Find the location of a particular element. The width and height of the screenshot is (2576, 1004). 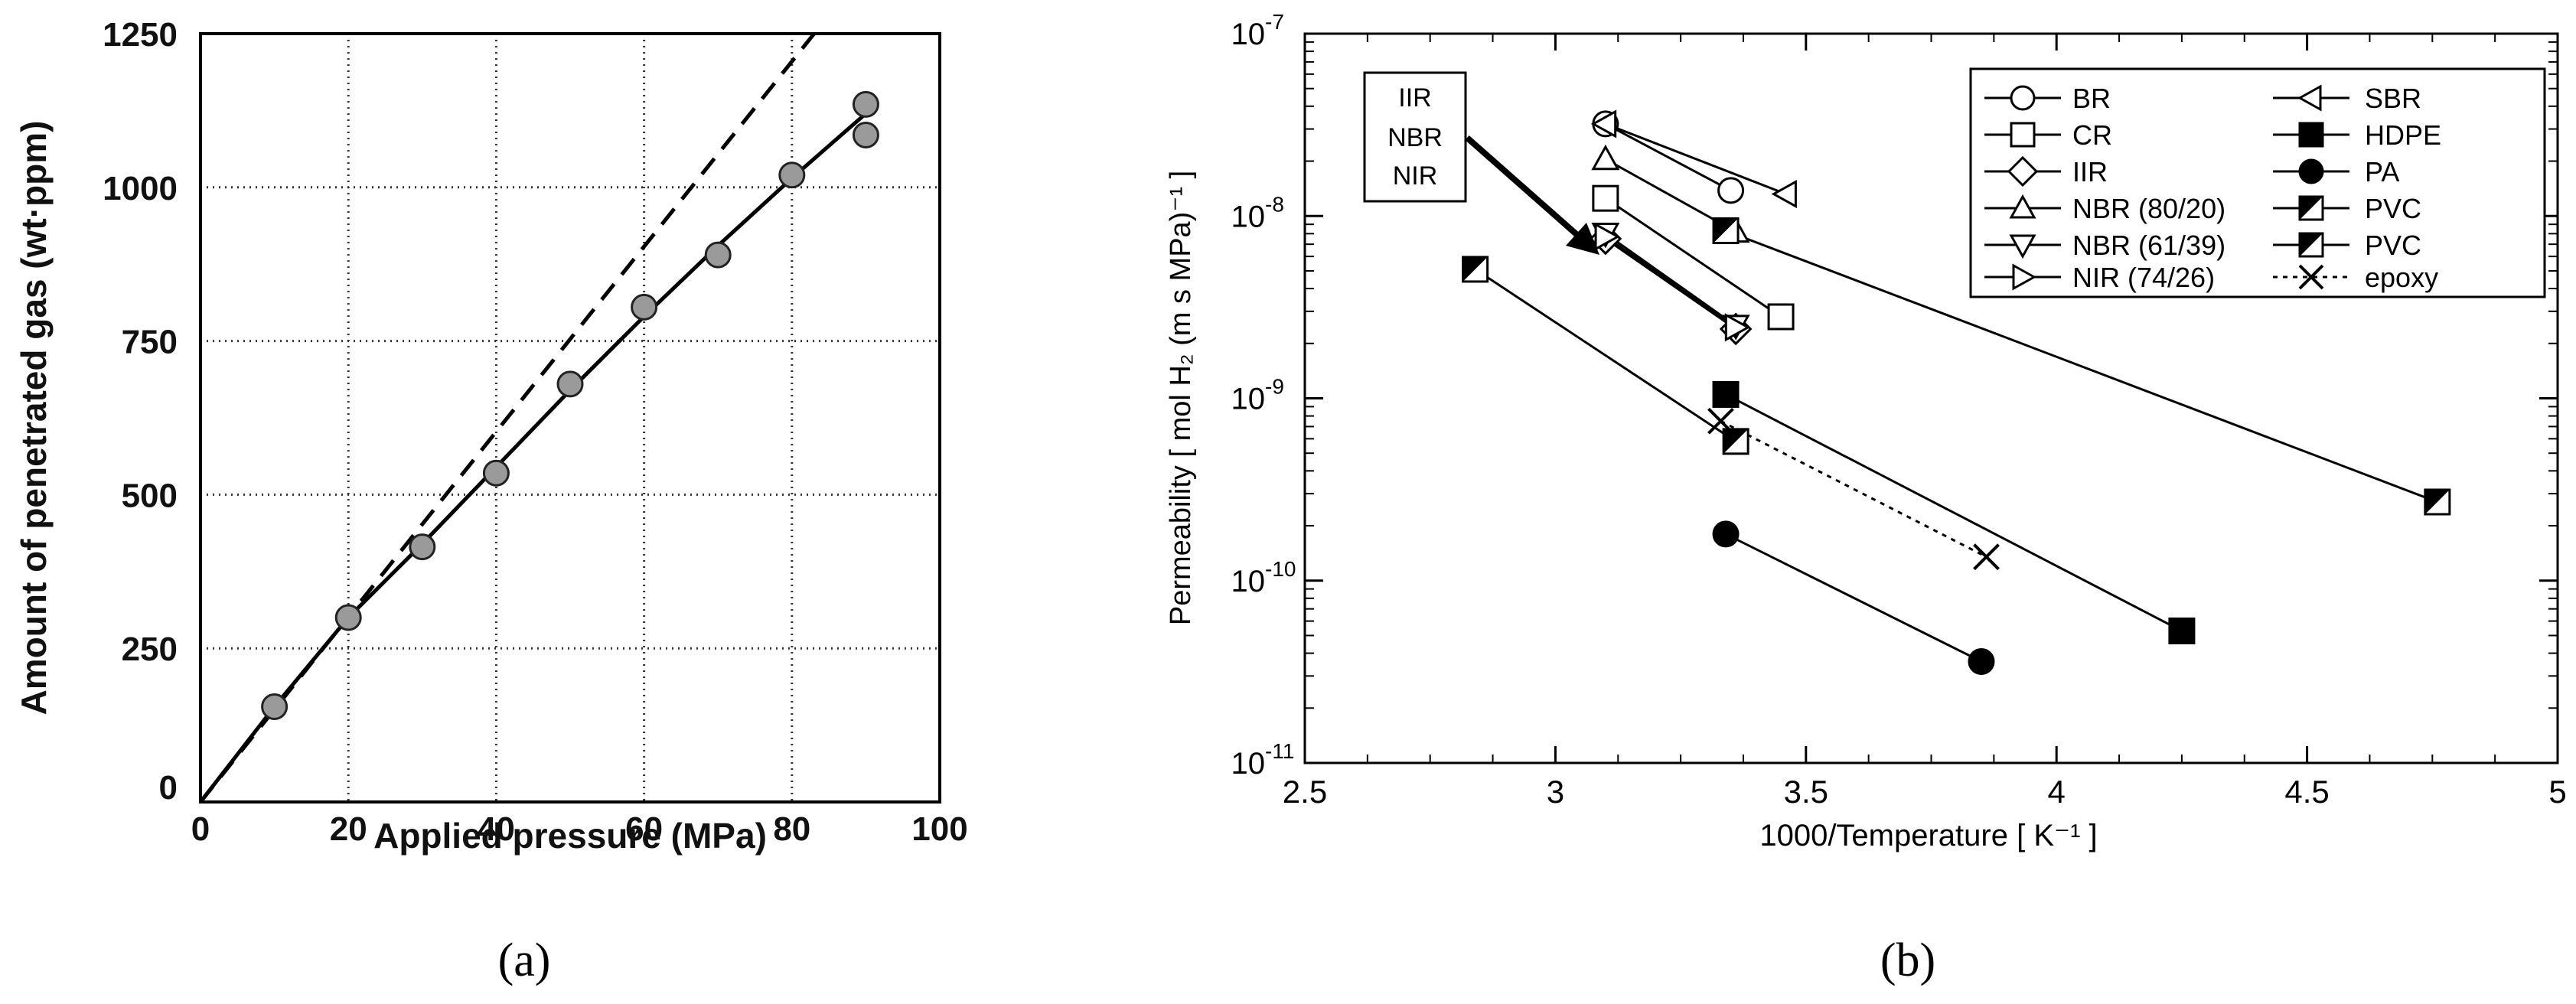

panel-a-x-tick-label: 40 is located at coordinates (496, 829).